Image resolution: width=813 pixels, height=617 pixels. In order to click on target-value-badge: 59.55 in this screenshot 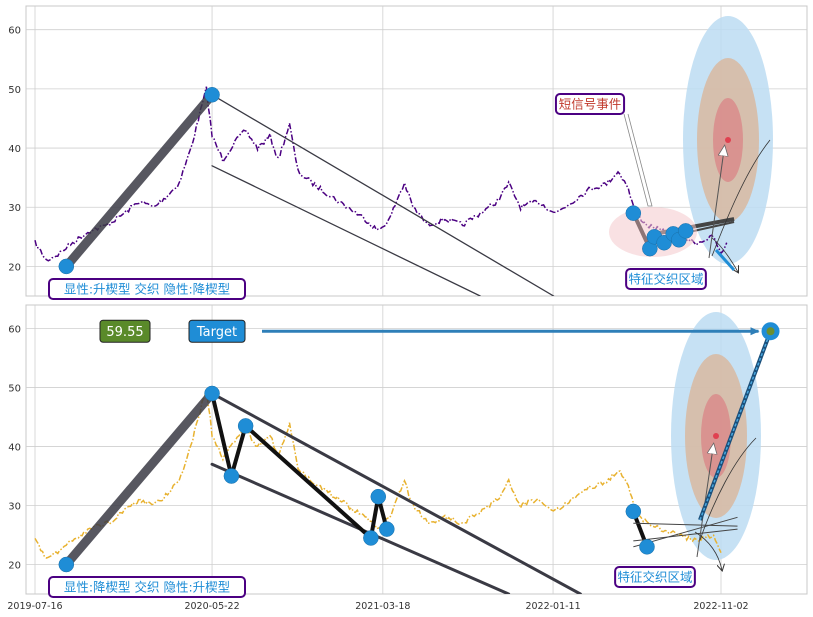, I will do `click(125, 331)`.